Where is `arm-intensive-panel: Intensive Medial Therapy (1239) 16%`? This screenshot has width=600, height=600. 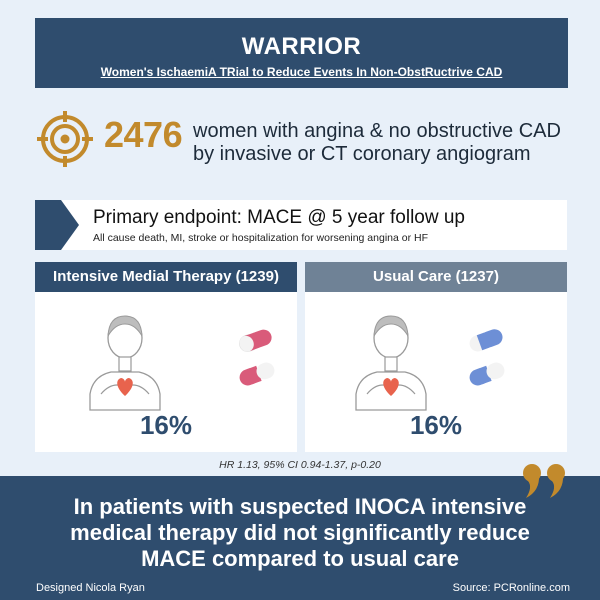
arm-intensive-panel: Intensive Medial Therapy (1239) 16% is located at coordinates (166, 357).